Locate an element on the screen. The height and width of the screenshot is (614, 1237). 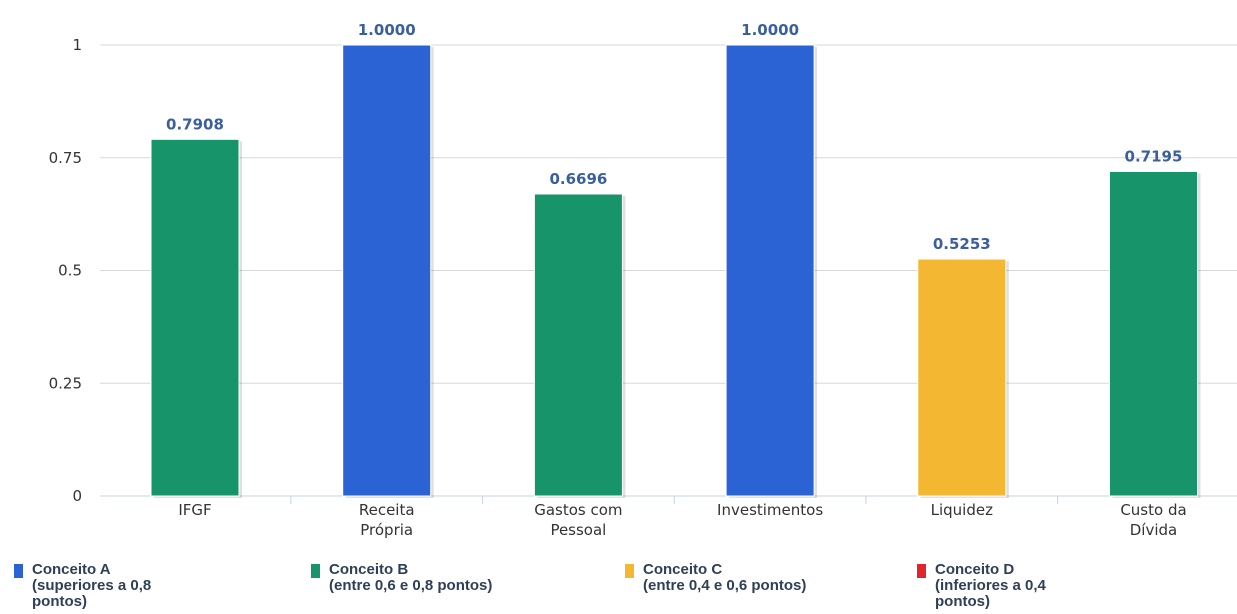
legend-text-line: (entre 0,4 e 0,6 pontos) is located at coordinates (725, 585).